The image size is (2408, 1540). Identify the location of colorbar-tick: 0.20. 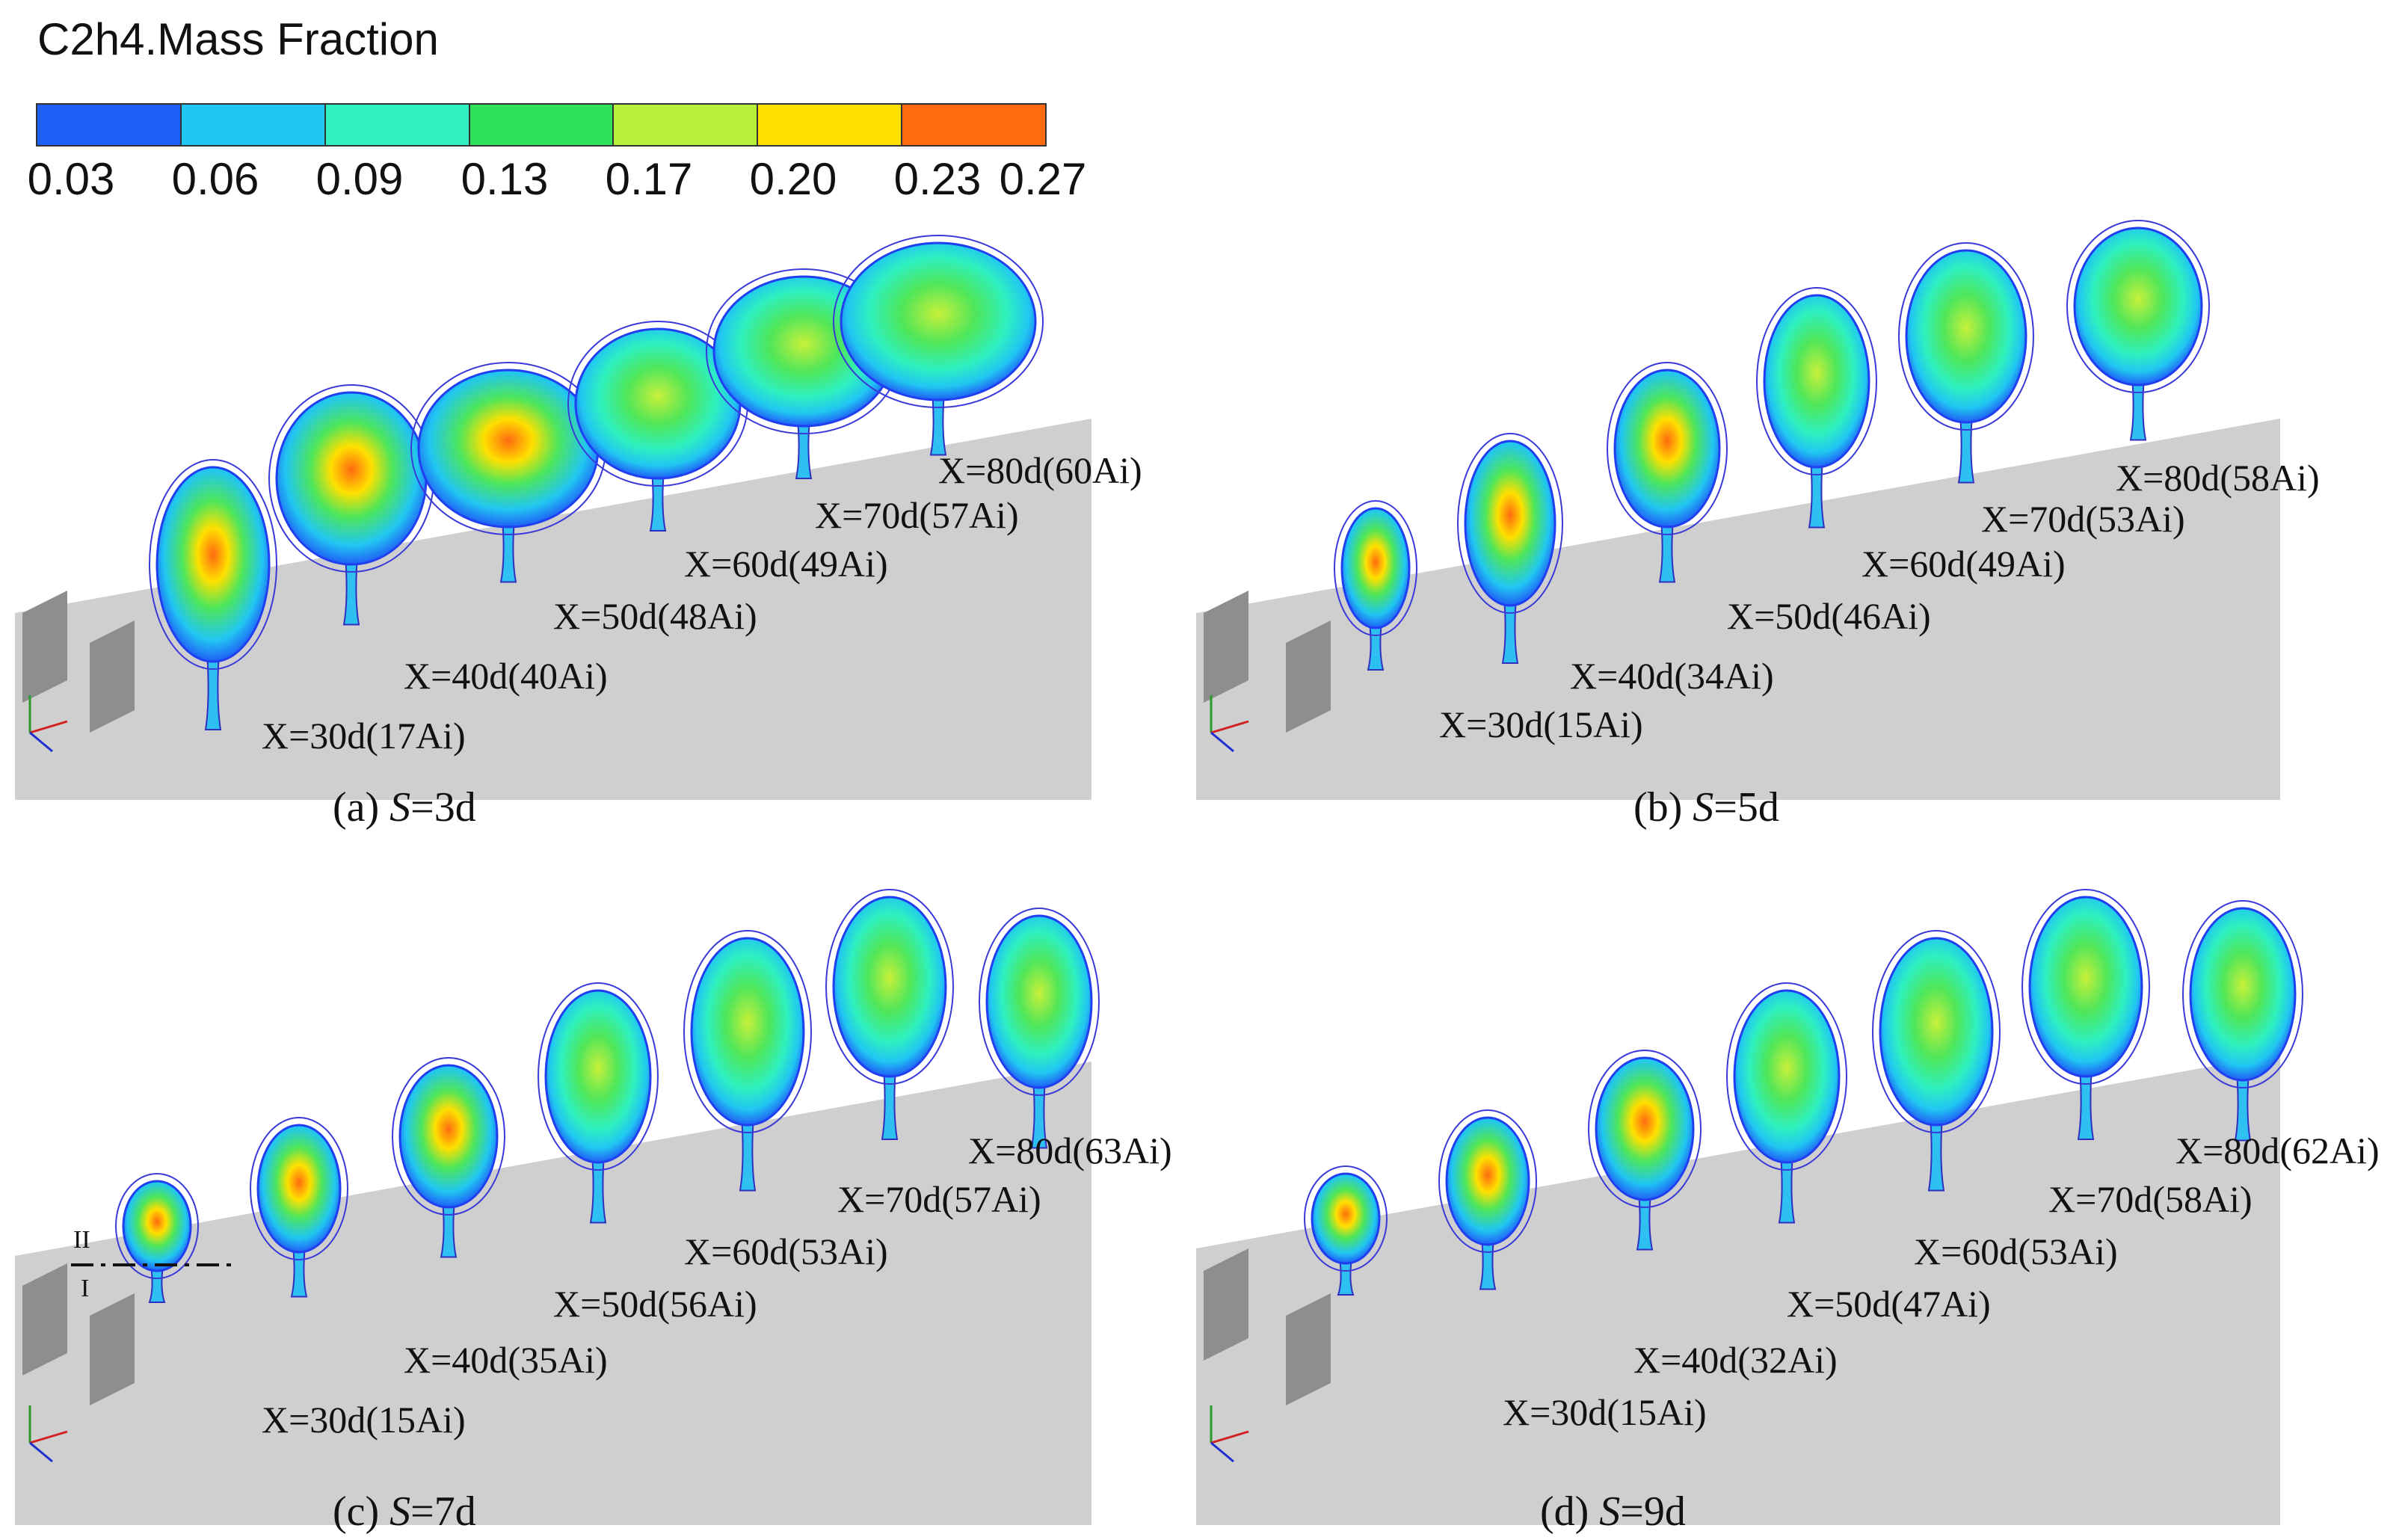
(793, 179).